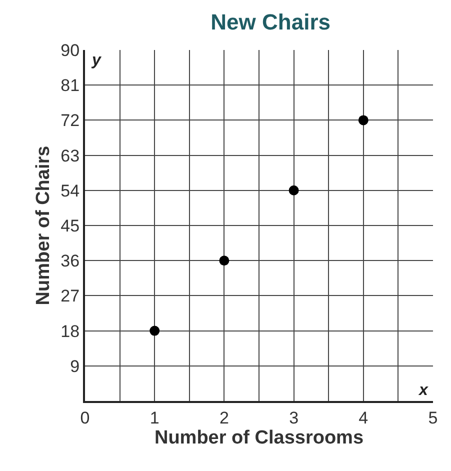  I want to click on x-tick-label: 5, so click(433, 418).